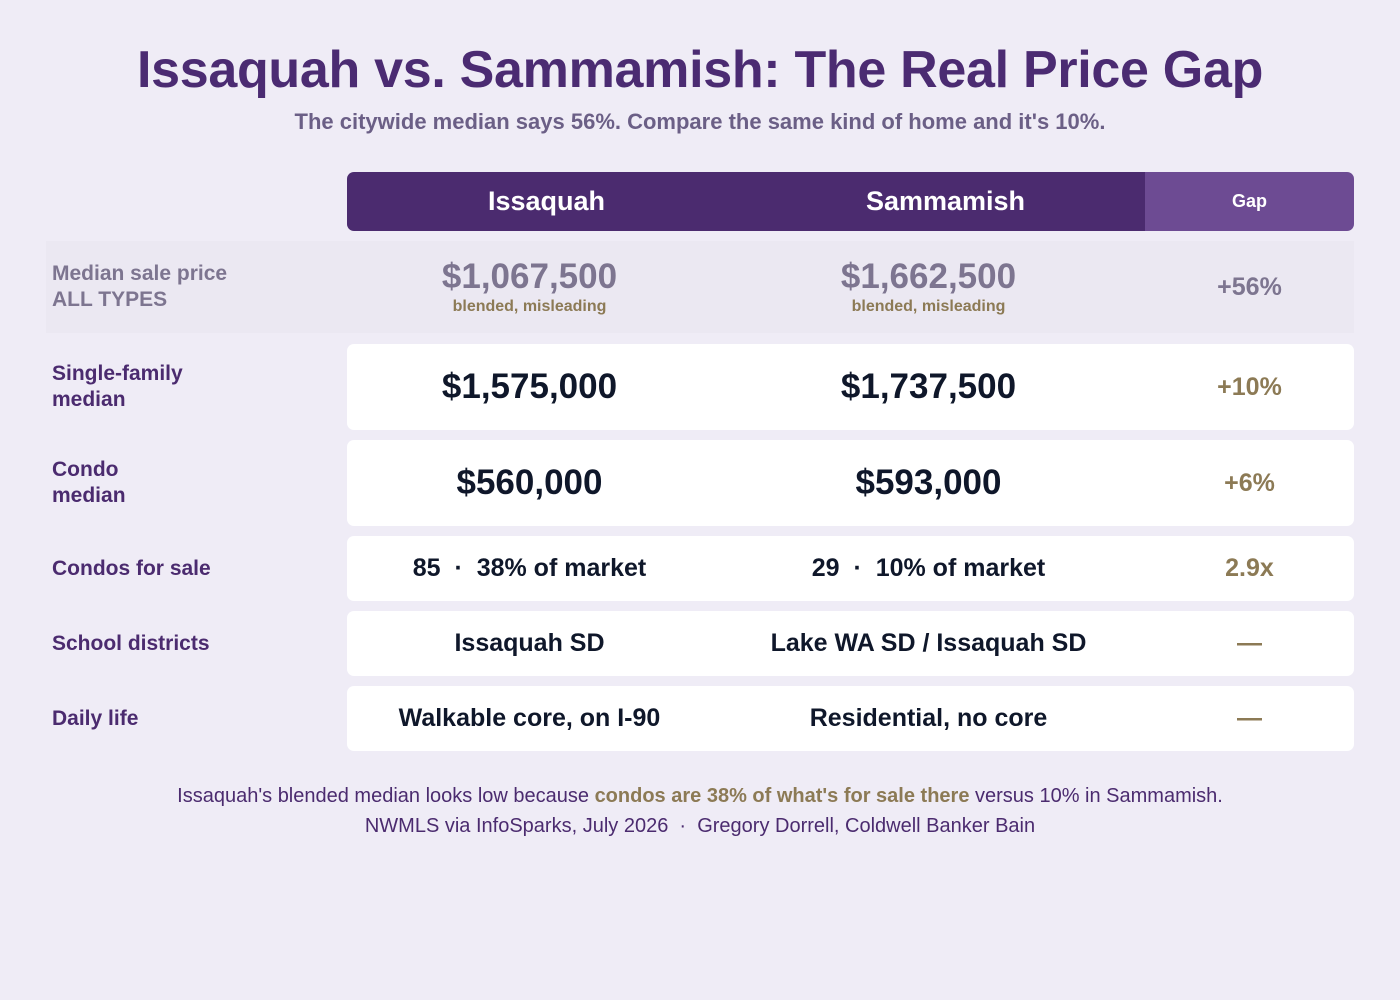 Image resolution: width=1400 pixels, height=1000 pixels. I want to click on row-label-line1: Single-family, so click(117, 373).